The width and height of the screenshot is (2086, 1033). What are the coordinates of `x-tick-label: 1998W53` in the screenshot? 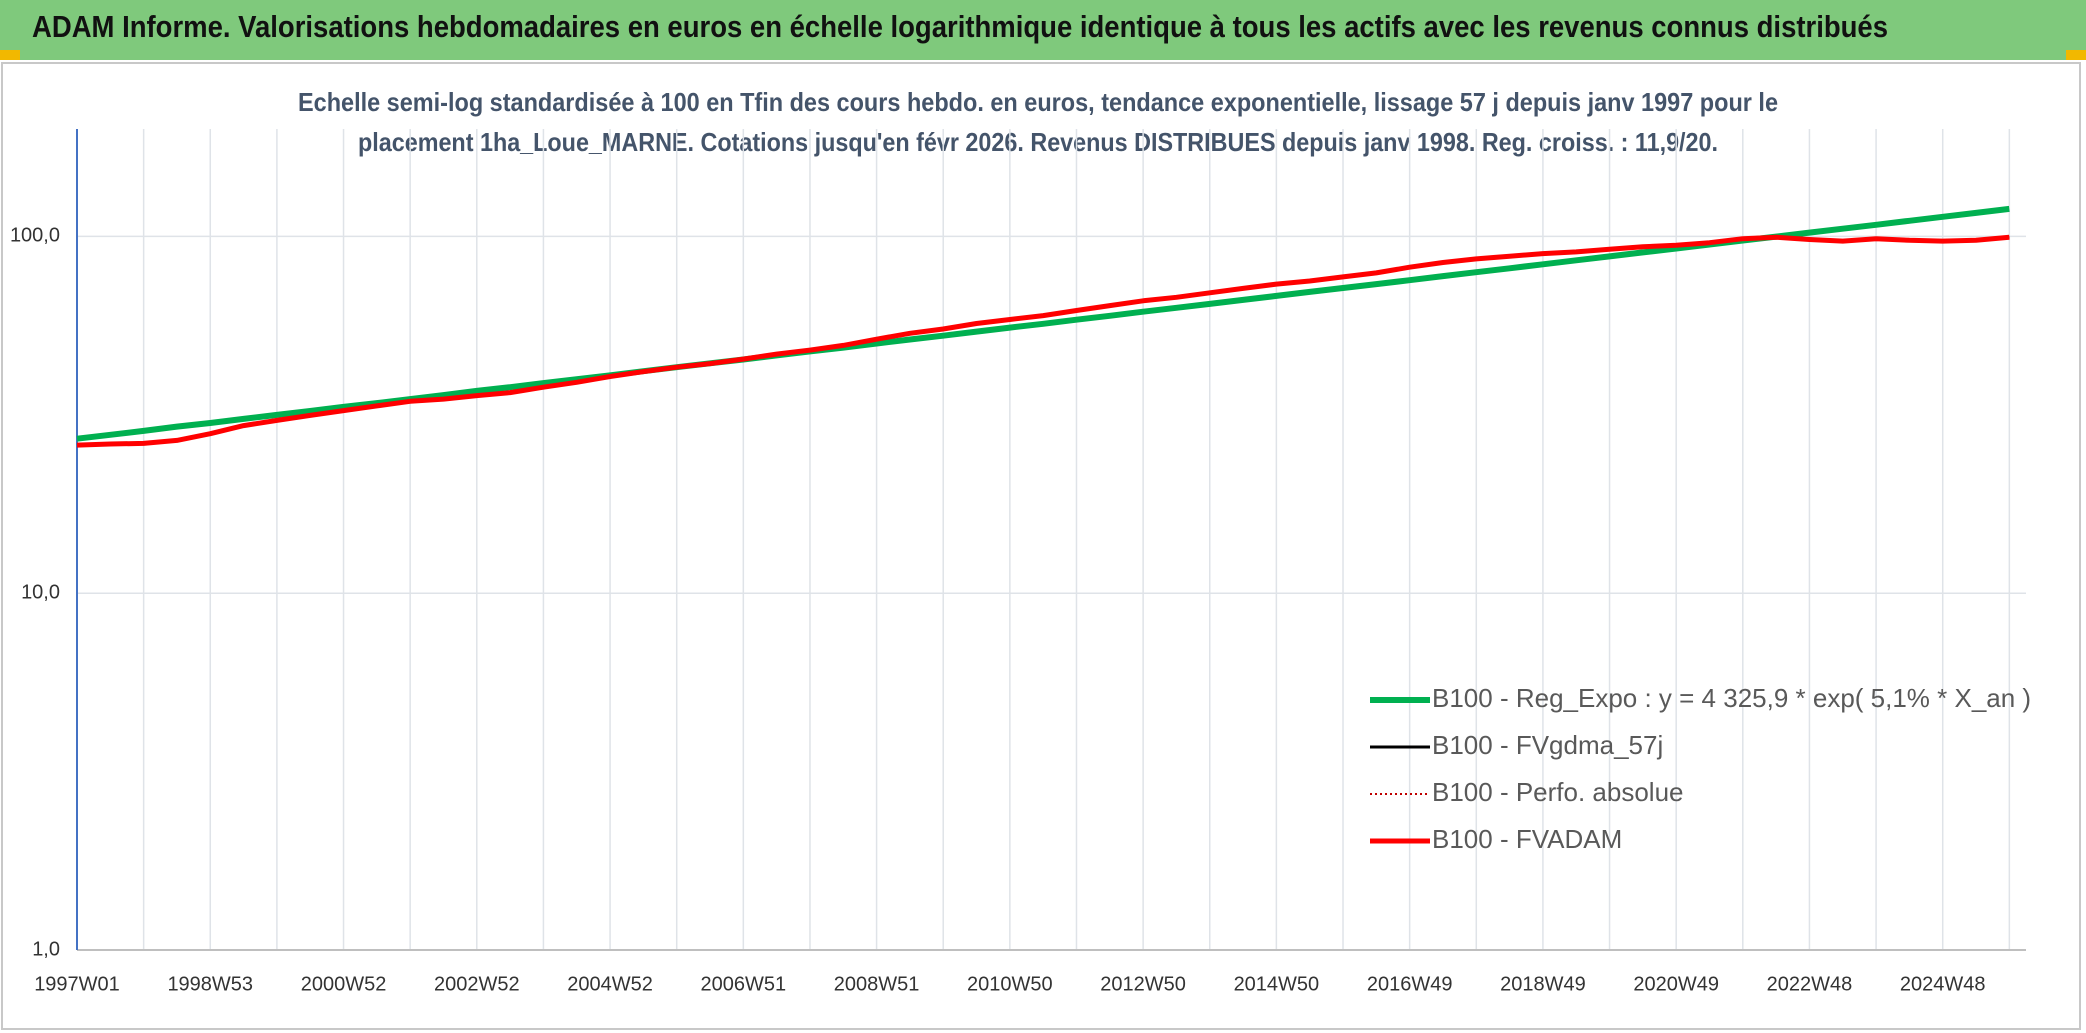 It's located at (210, 984).